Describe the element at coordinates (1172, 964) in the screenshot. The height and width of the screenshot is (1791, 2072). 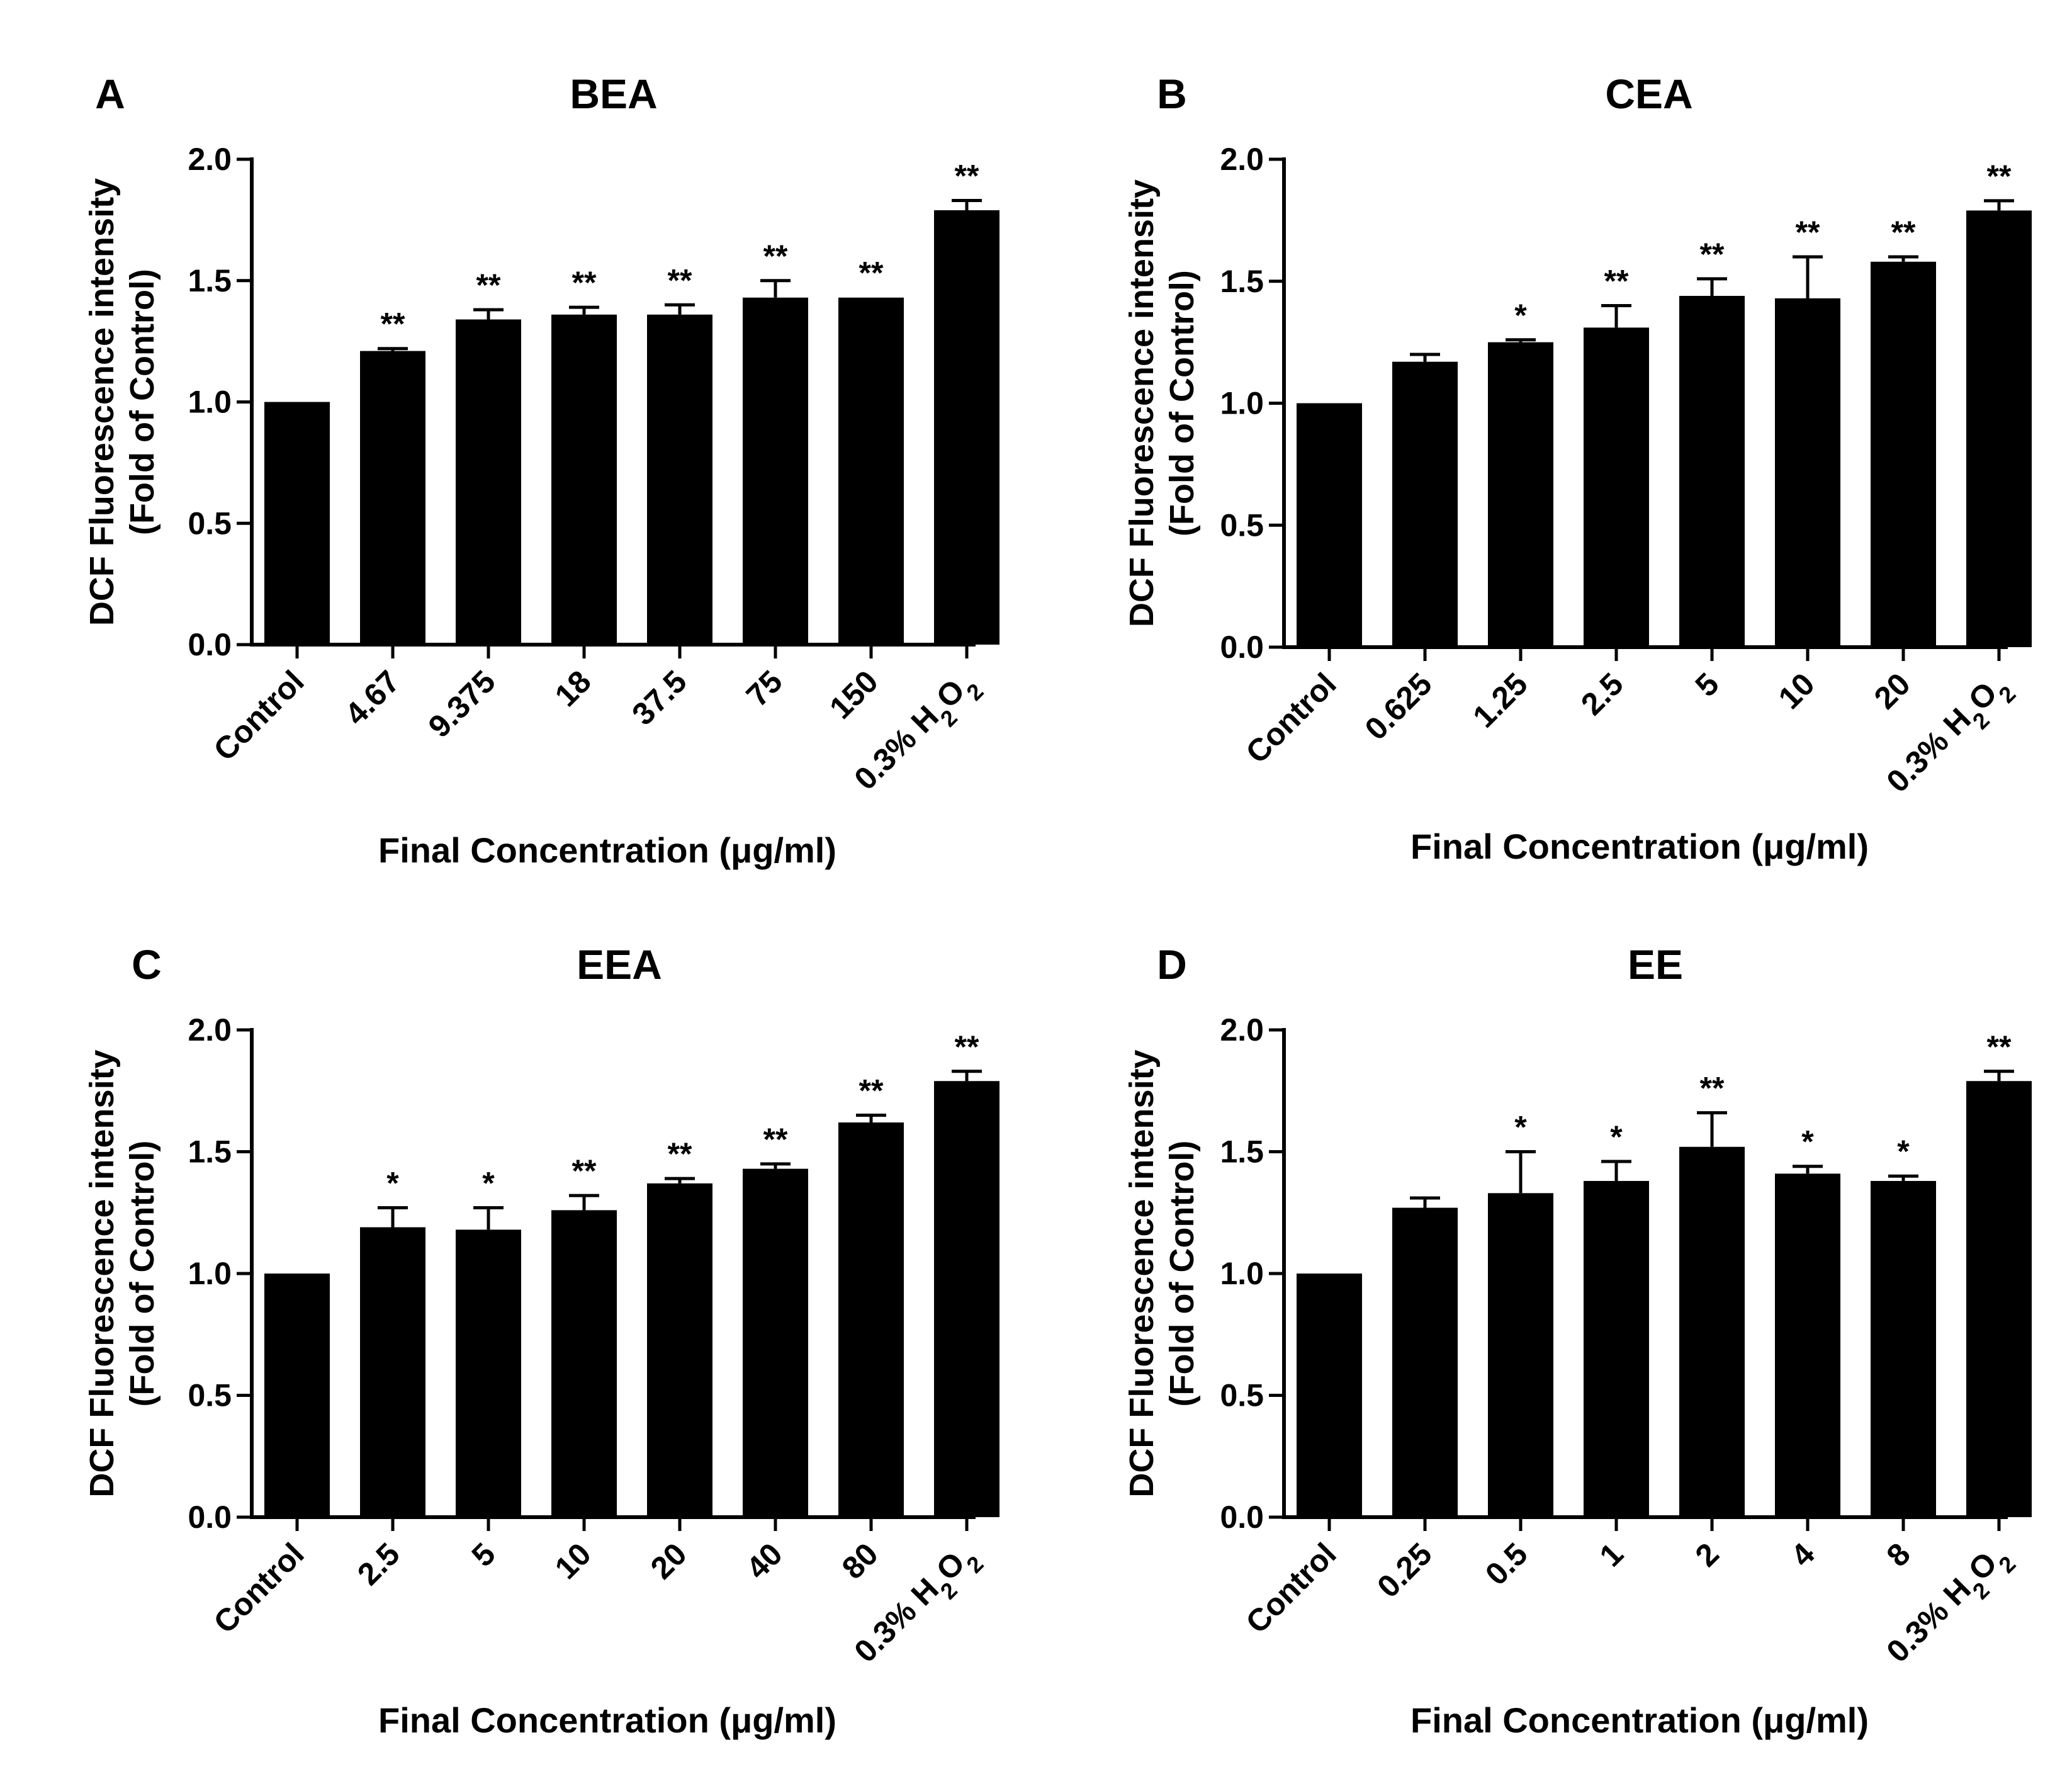
I see `panel-letter: D` at that location.